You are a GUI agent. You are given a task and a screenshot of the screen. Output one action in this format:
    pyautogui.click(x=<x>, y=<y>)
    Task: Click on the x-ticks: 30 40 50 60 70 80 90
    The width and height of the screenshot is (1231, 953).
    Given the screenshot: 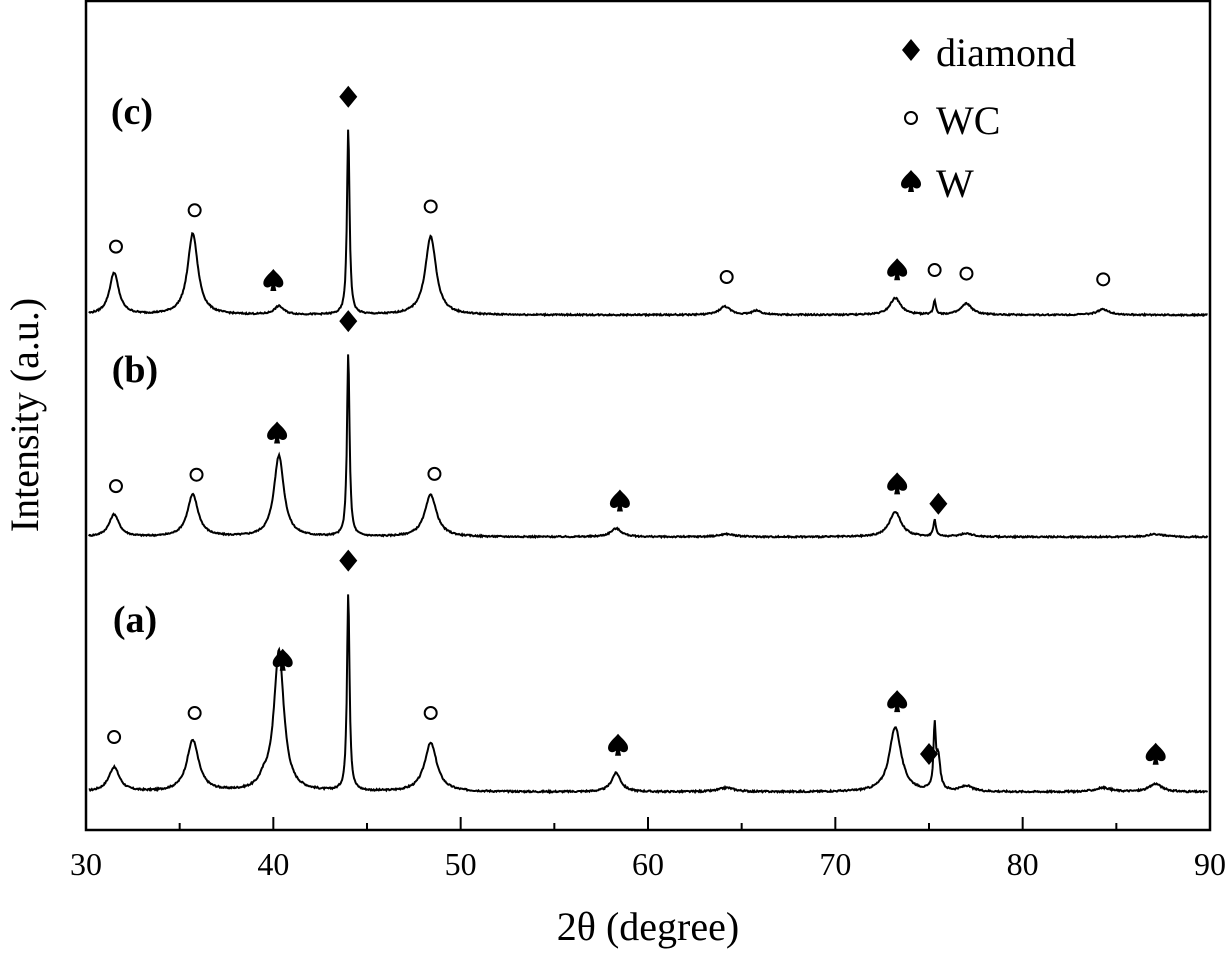 What is the action you would take?
    pyautogui.click(x=648, y=849)
    